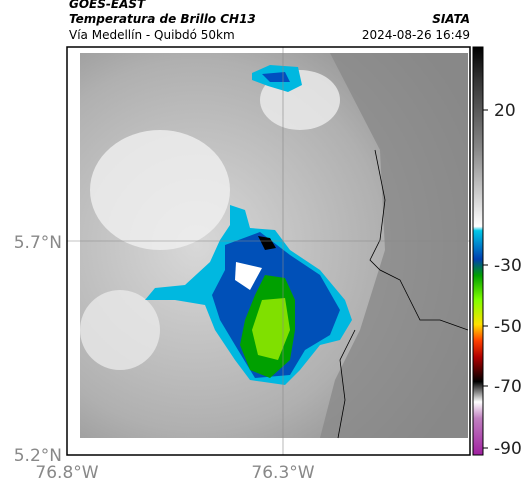 This screenshot has height=491, width=526. Describe the element at coordinates (282, 473) in the screenshot. I see `x-tick-label: 76.3°W` at that location.